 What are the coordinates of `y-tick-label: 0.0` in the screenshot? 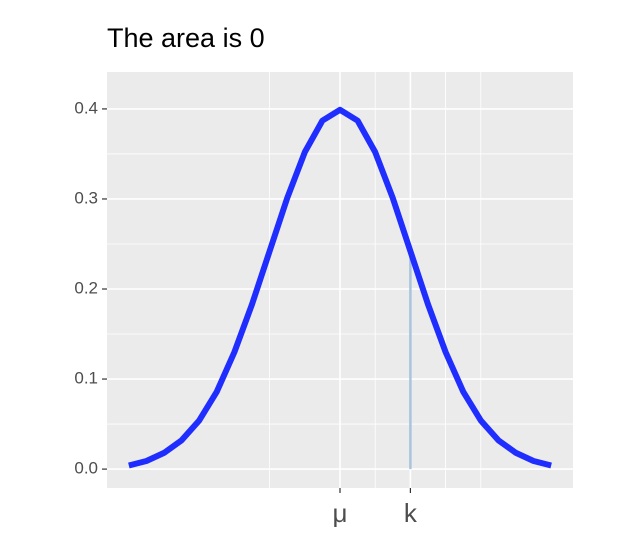 It's located at (86, 468).